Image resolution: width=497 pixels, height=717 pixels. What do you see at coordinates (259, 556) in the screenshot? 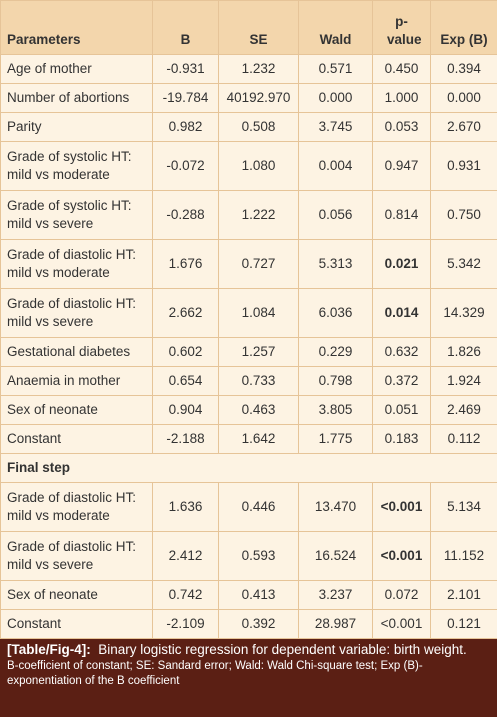
I see `cell: 0.593` at bounding box center [259, 556].